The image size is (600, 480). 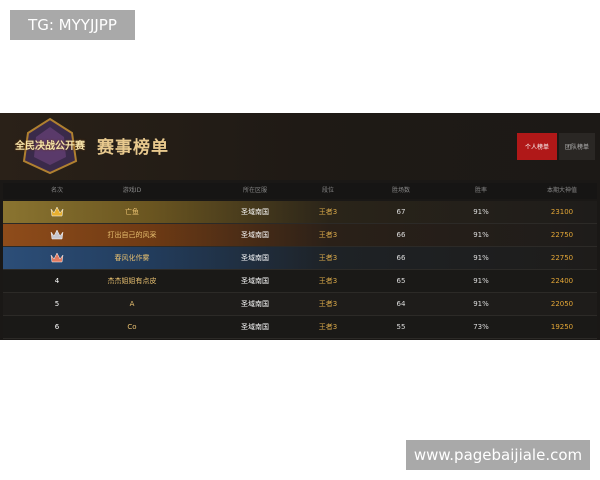 I want to click on table-row: 春风化作雾 圣域南国 王者3 66 91% 22750, so click(x=300, y=258).